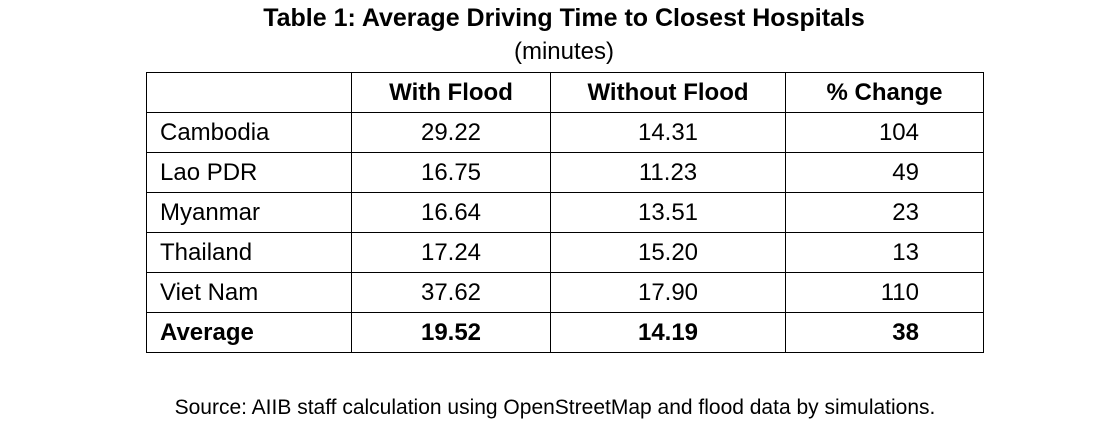 The width and height of the screenshot is (1110, 427). Describe the element at coordinates (451, 332) in the screenshot. I see `average-with-flood-cell: 19.52` at that location.